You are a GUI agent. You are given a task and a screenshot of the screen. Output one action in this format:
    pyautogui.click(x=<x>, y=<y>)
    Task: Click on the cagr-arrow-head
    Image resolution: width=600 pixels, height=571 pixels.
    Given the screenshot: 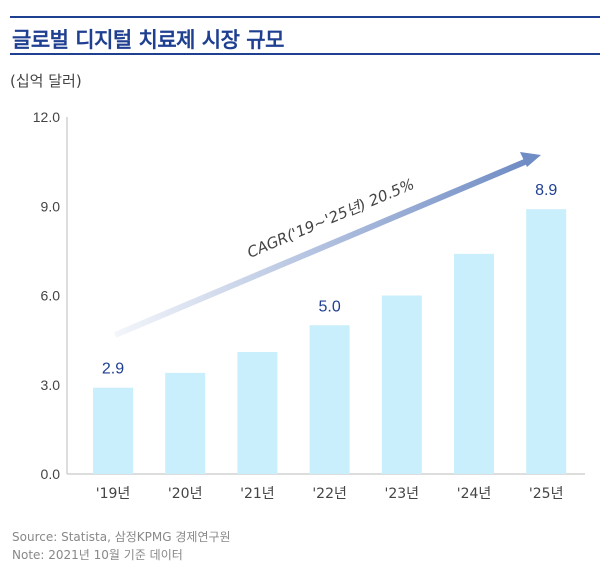 What is the action you would take?
    pyautogui.click(x=530, y=159)
    